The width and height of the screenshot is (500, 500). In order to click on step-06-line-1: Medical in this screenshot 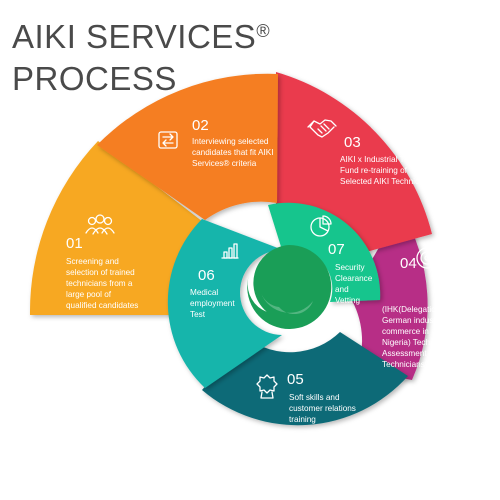, I will do `click(204, 292)`.